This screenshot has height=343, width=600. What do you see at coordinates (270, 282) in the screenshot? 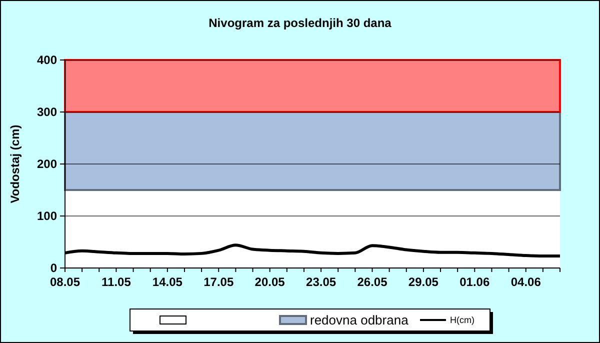
I see `x-tick-label: 20.05` at bounding box center [270, 282].